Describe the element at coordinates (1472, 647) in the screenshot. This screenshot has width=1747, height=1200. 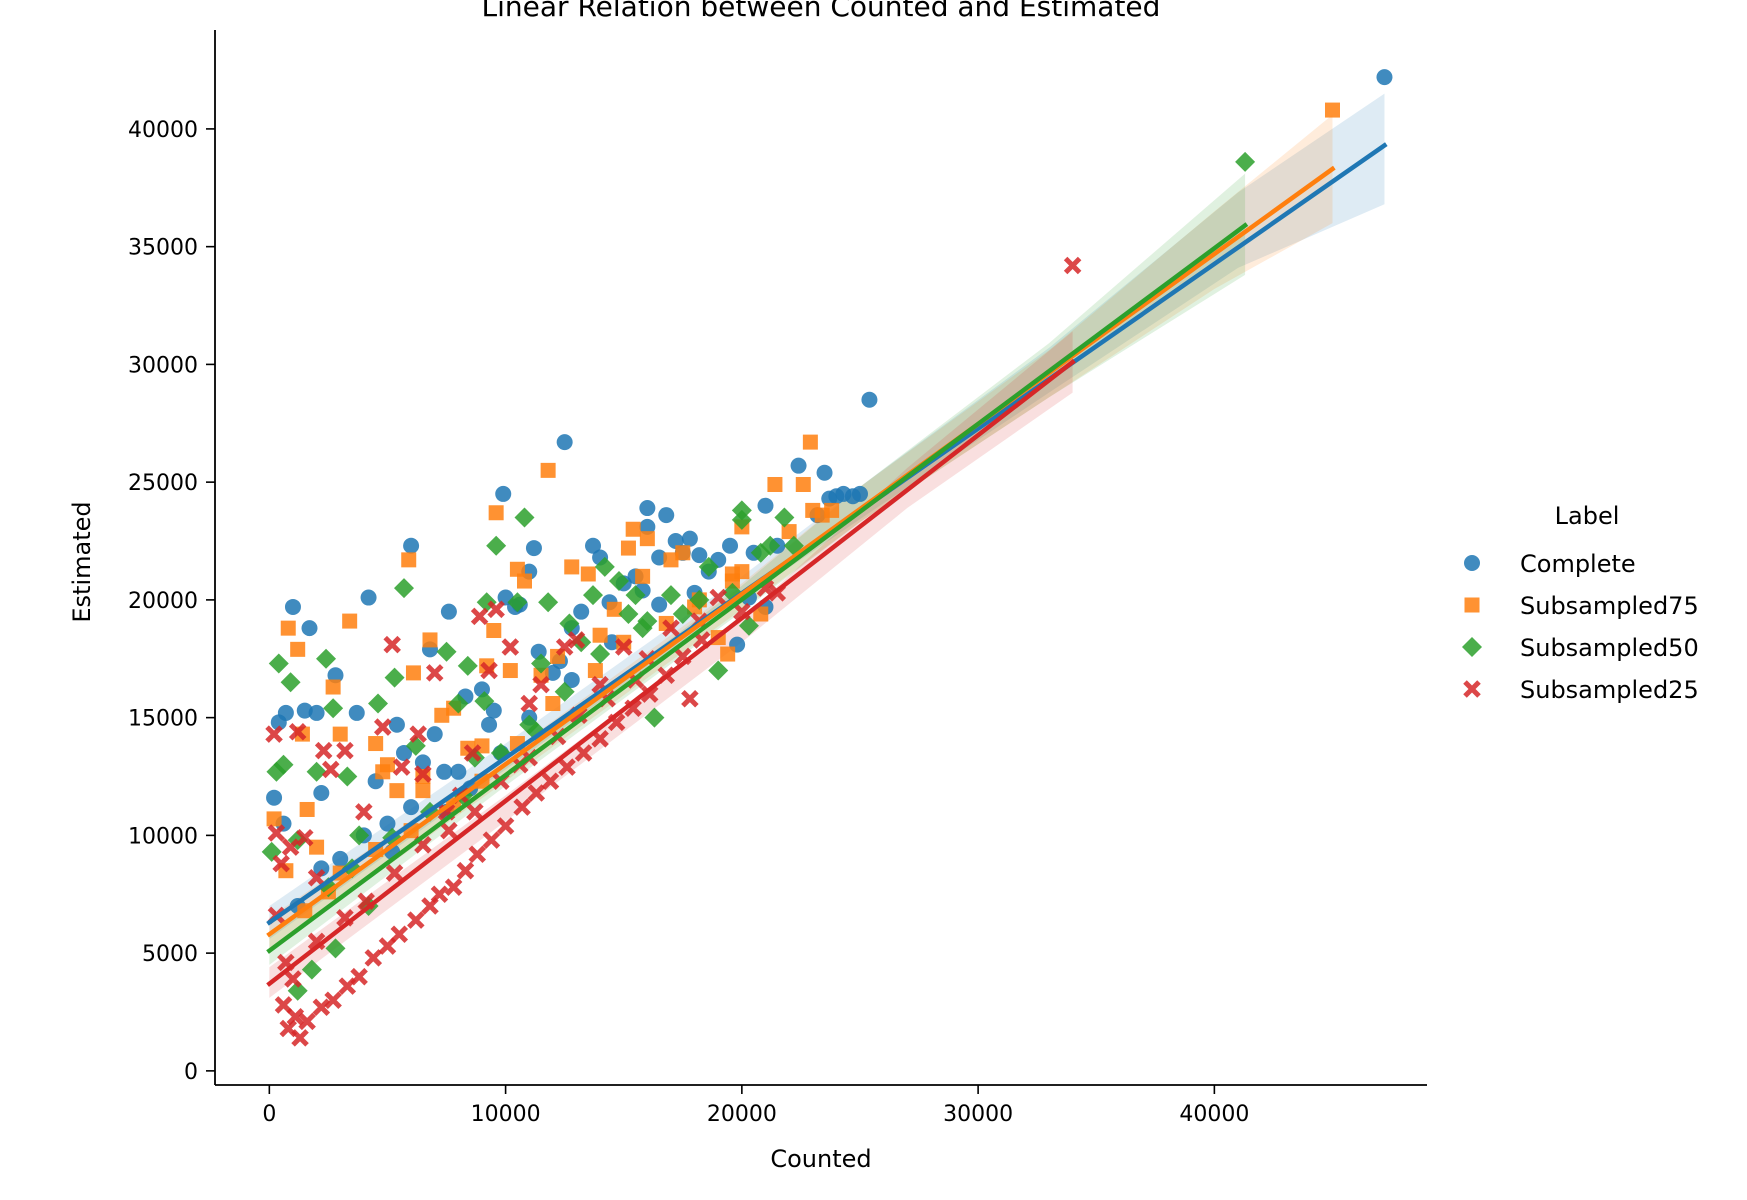
I see `legend-marker-subsampled50` at that location.